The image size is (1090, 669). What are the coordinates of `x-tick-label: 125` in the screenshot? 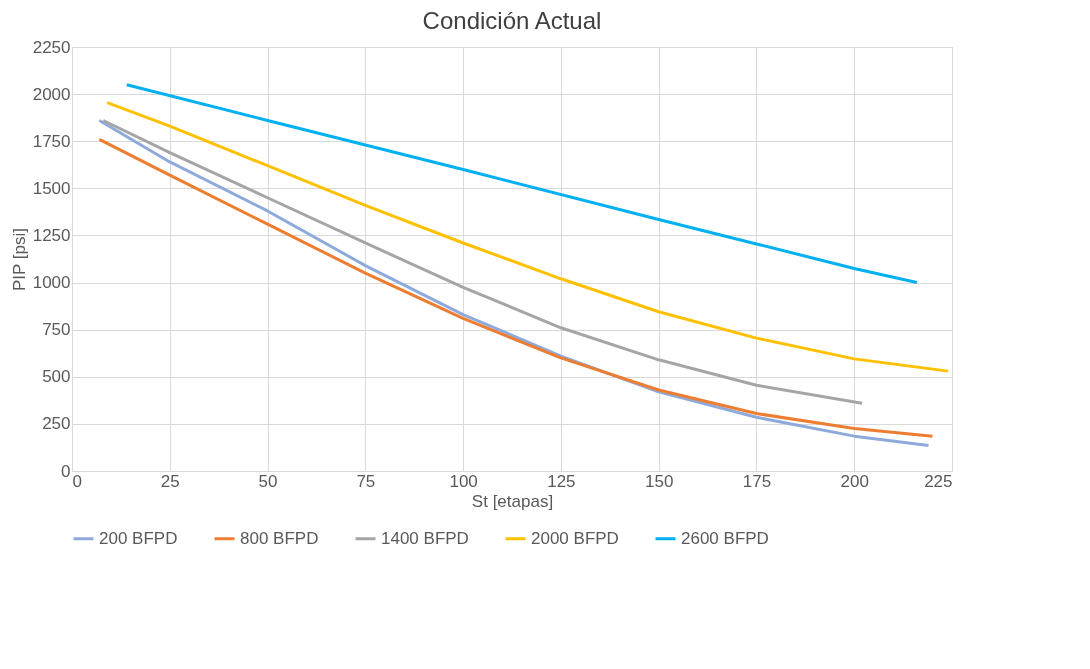 It's located at (561, 481).